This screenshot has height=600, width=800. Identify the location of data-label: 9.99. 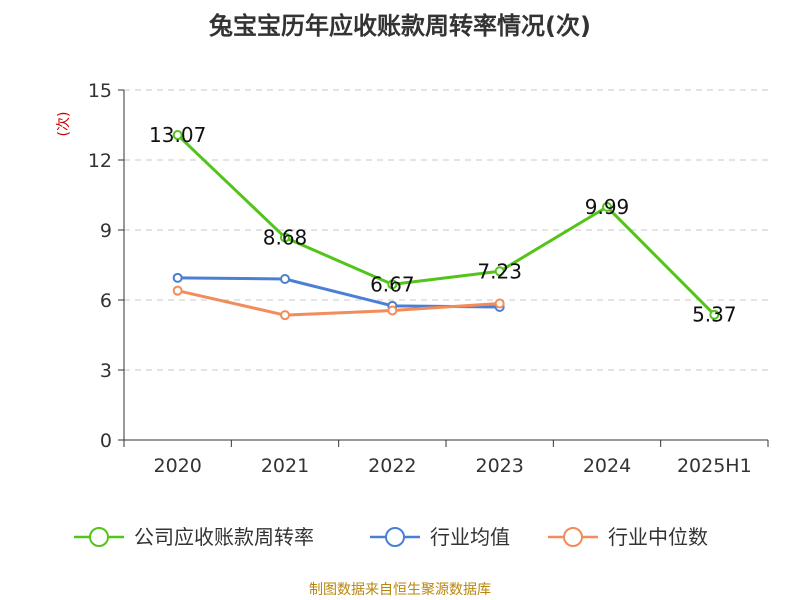
(607, 207).